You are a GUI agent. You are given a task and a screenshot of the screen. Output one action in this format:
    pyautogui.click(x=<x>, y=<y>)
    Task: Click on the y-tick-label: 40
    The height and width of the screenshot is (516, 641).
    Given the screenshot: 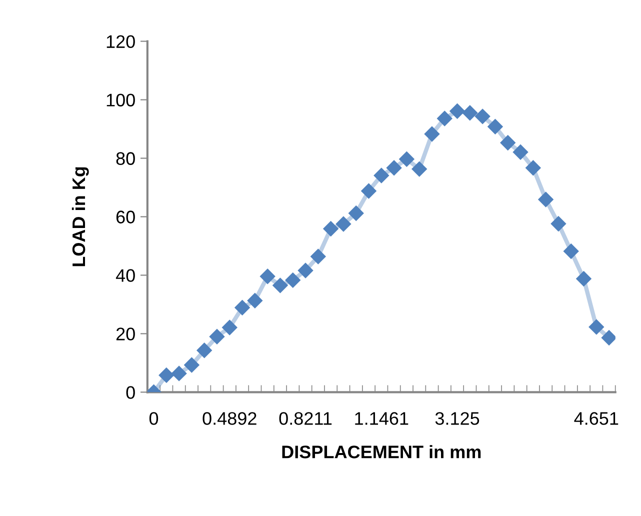 What is the action you would take?
    pyautogui.click(x=125, y=275)
    